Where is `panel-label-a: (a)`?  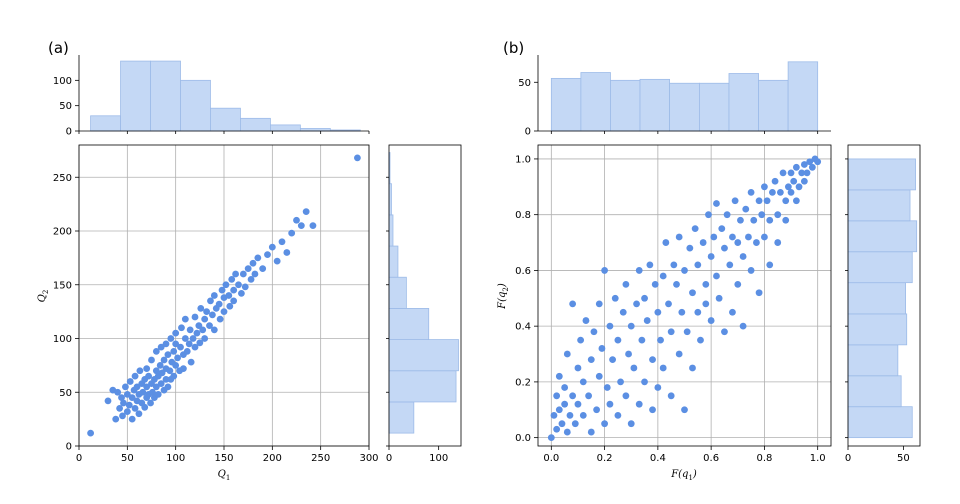
panel-label-a: (a) is located at coordinates (58, 48).